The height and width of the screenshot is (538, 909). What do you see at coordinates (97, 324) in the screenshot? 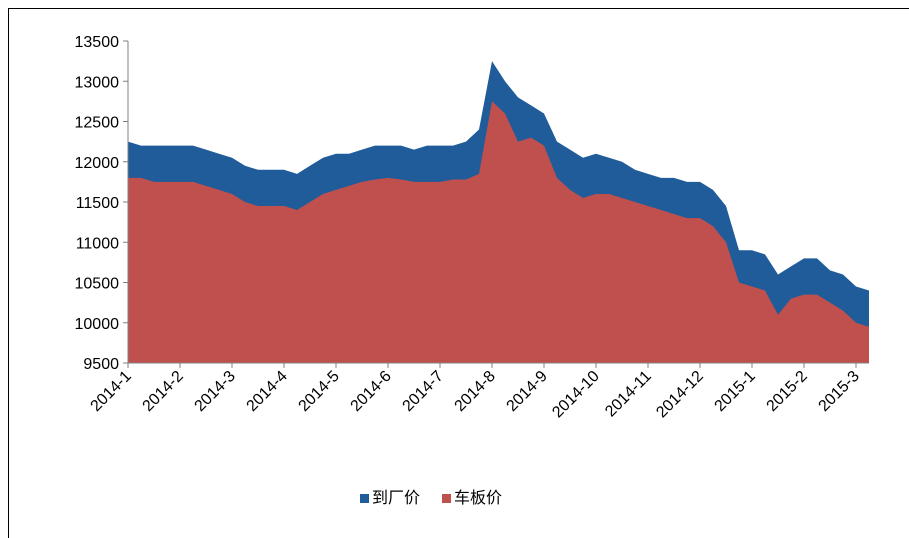
I see `y-tick-label: 10000` at bounding box center [97, 324].